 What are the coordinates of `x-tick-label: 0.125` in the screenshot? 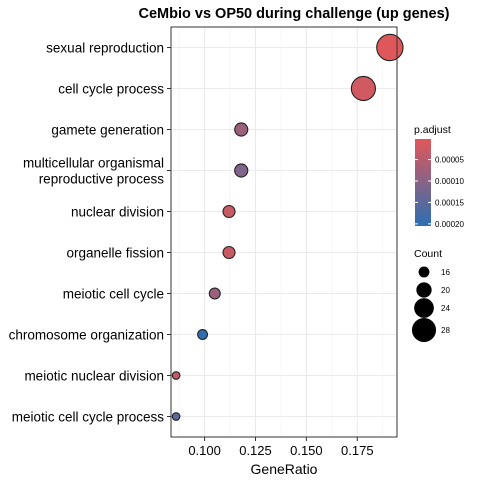 It's located at (255, 450).